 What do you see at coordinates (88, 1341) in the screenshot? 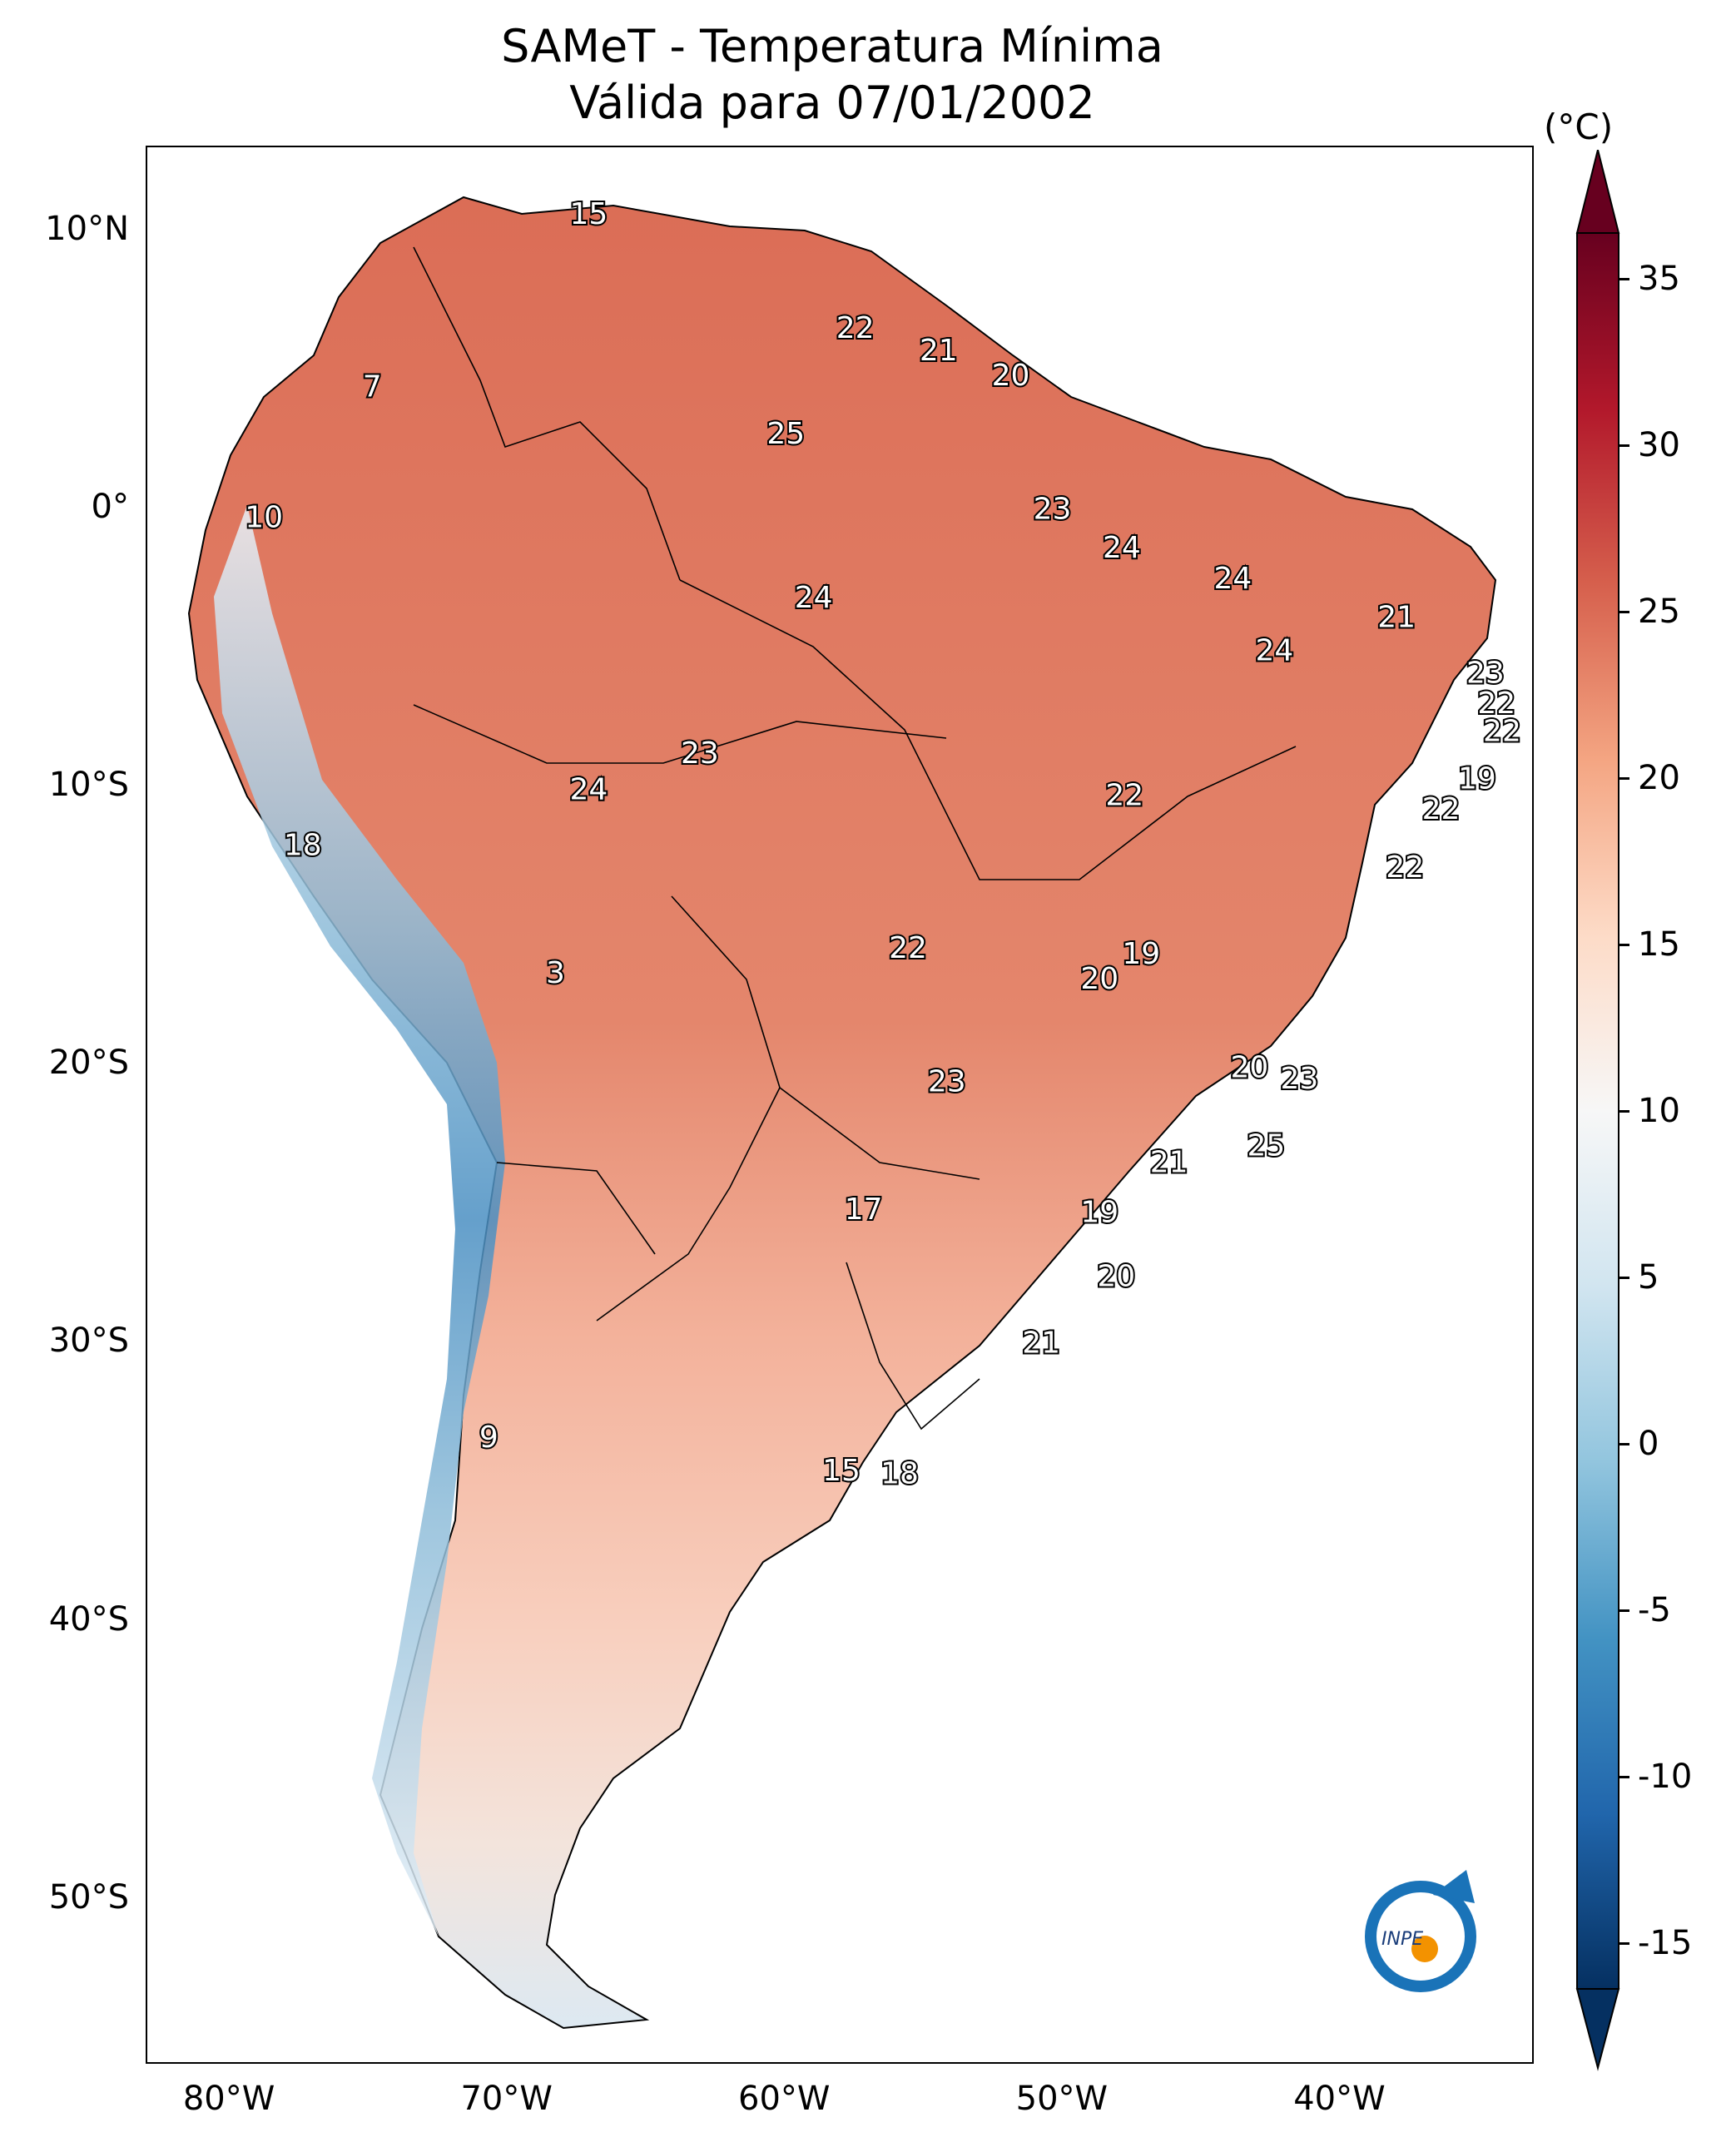
I see `latitude-tick-label: 30°S` at bounding box center [88, 1341].